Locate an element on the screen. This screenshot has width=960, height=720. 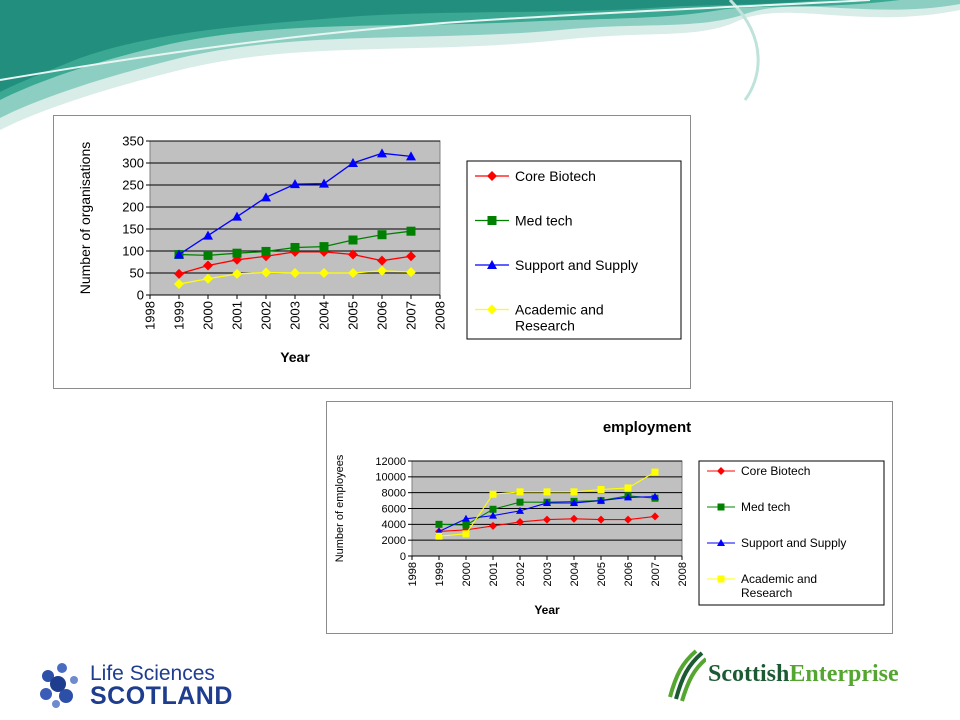
x-tick-label: 2008 is located at coordinates (440, 315).